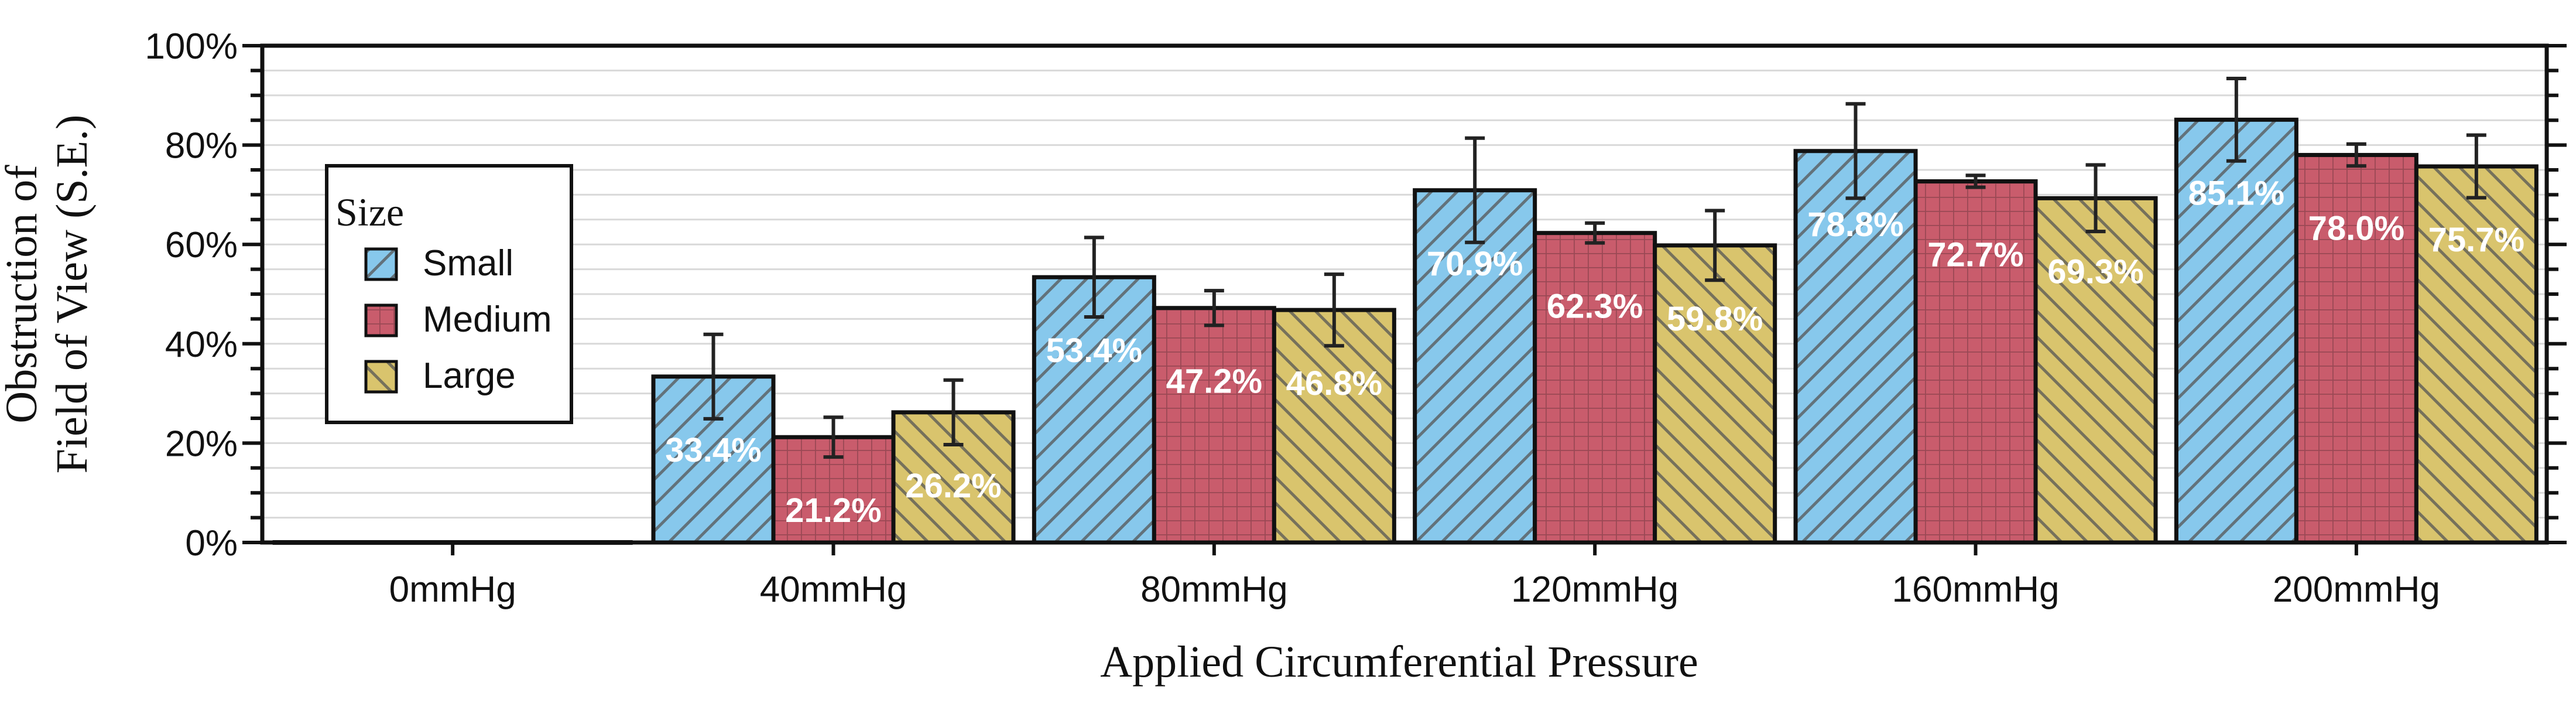  I want to click on x-axis-title: Applied Circumferential Pressure, so click(1399, 662).